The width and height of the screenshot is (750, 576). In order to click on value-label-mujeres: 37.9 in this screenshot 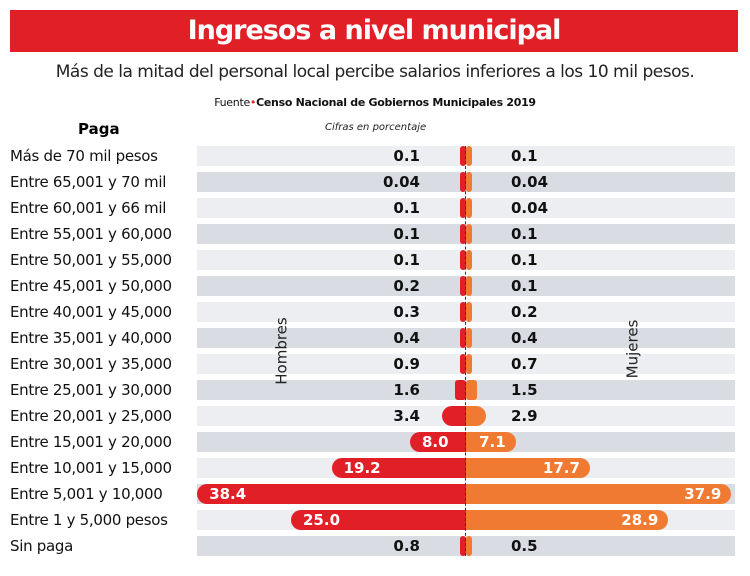, I will do `click(703, 494)`.